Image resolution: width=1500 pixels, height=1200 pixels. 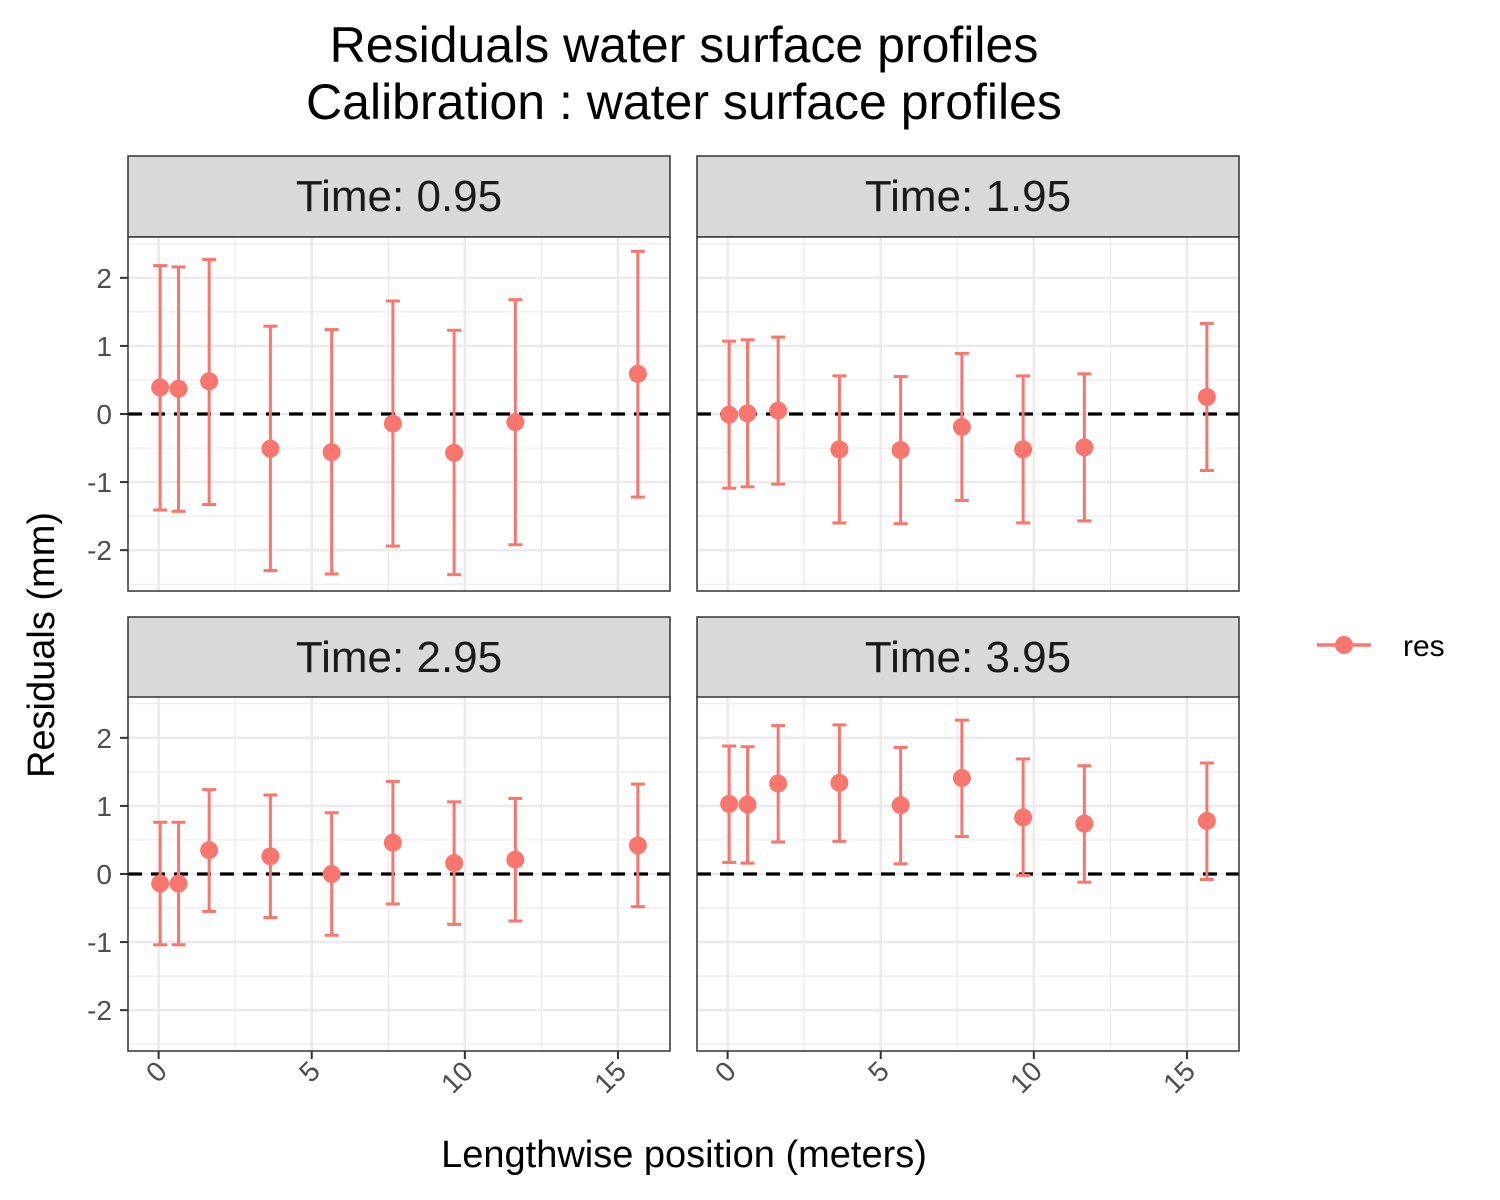 What do you see at coordinates (684, 102) in the screenshot?
I see `chart-subtitle: Calibration : water surface profiles` at bounding box center [684, 102].